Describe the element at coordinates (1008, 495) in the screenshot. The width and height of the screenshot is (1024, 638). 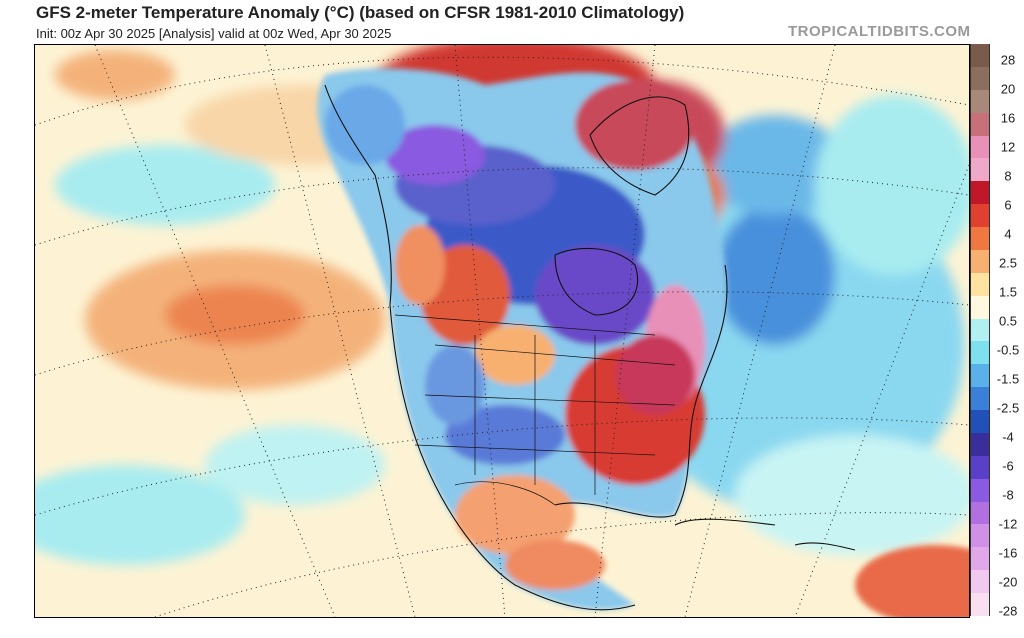
I see `colorbar-label: -8` at that location.